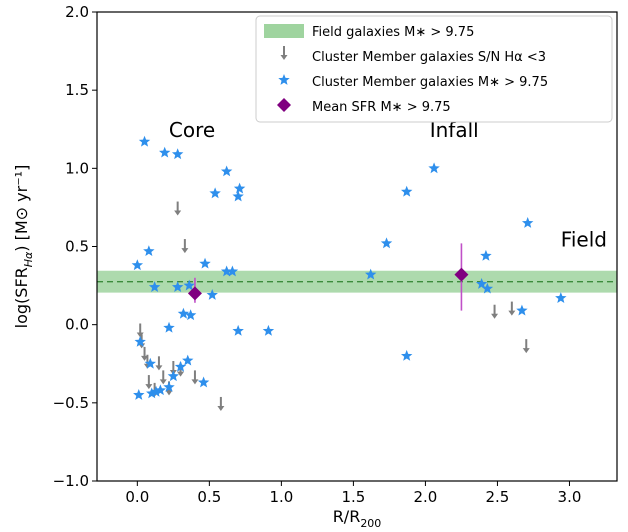  I want to click on y-axis-ticks: −1.0 −0.5 0.0 0.5 1.0 1.5 2.0, so click(75, 246).